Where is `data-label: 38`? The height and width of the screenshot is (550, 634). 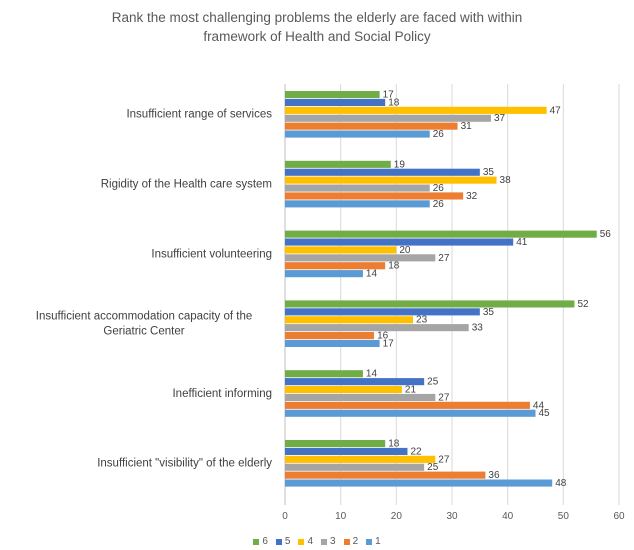
data-label: 38 is located at coordinates (506, 180).